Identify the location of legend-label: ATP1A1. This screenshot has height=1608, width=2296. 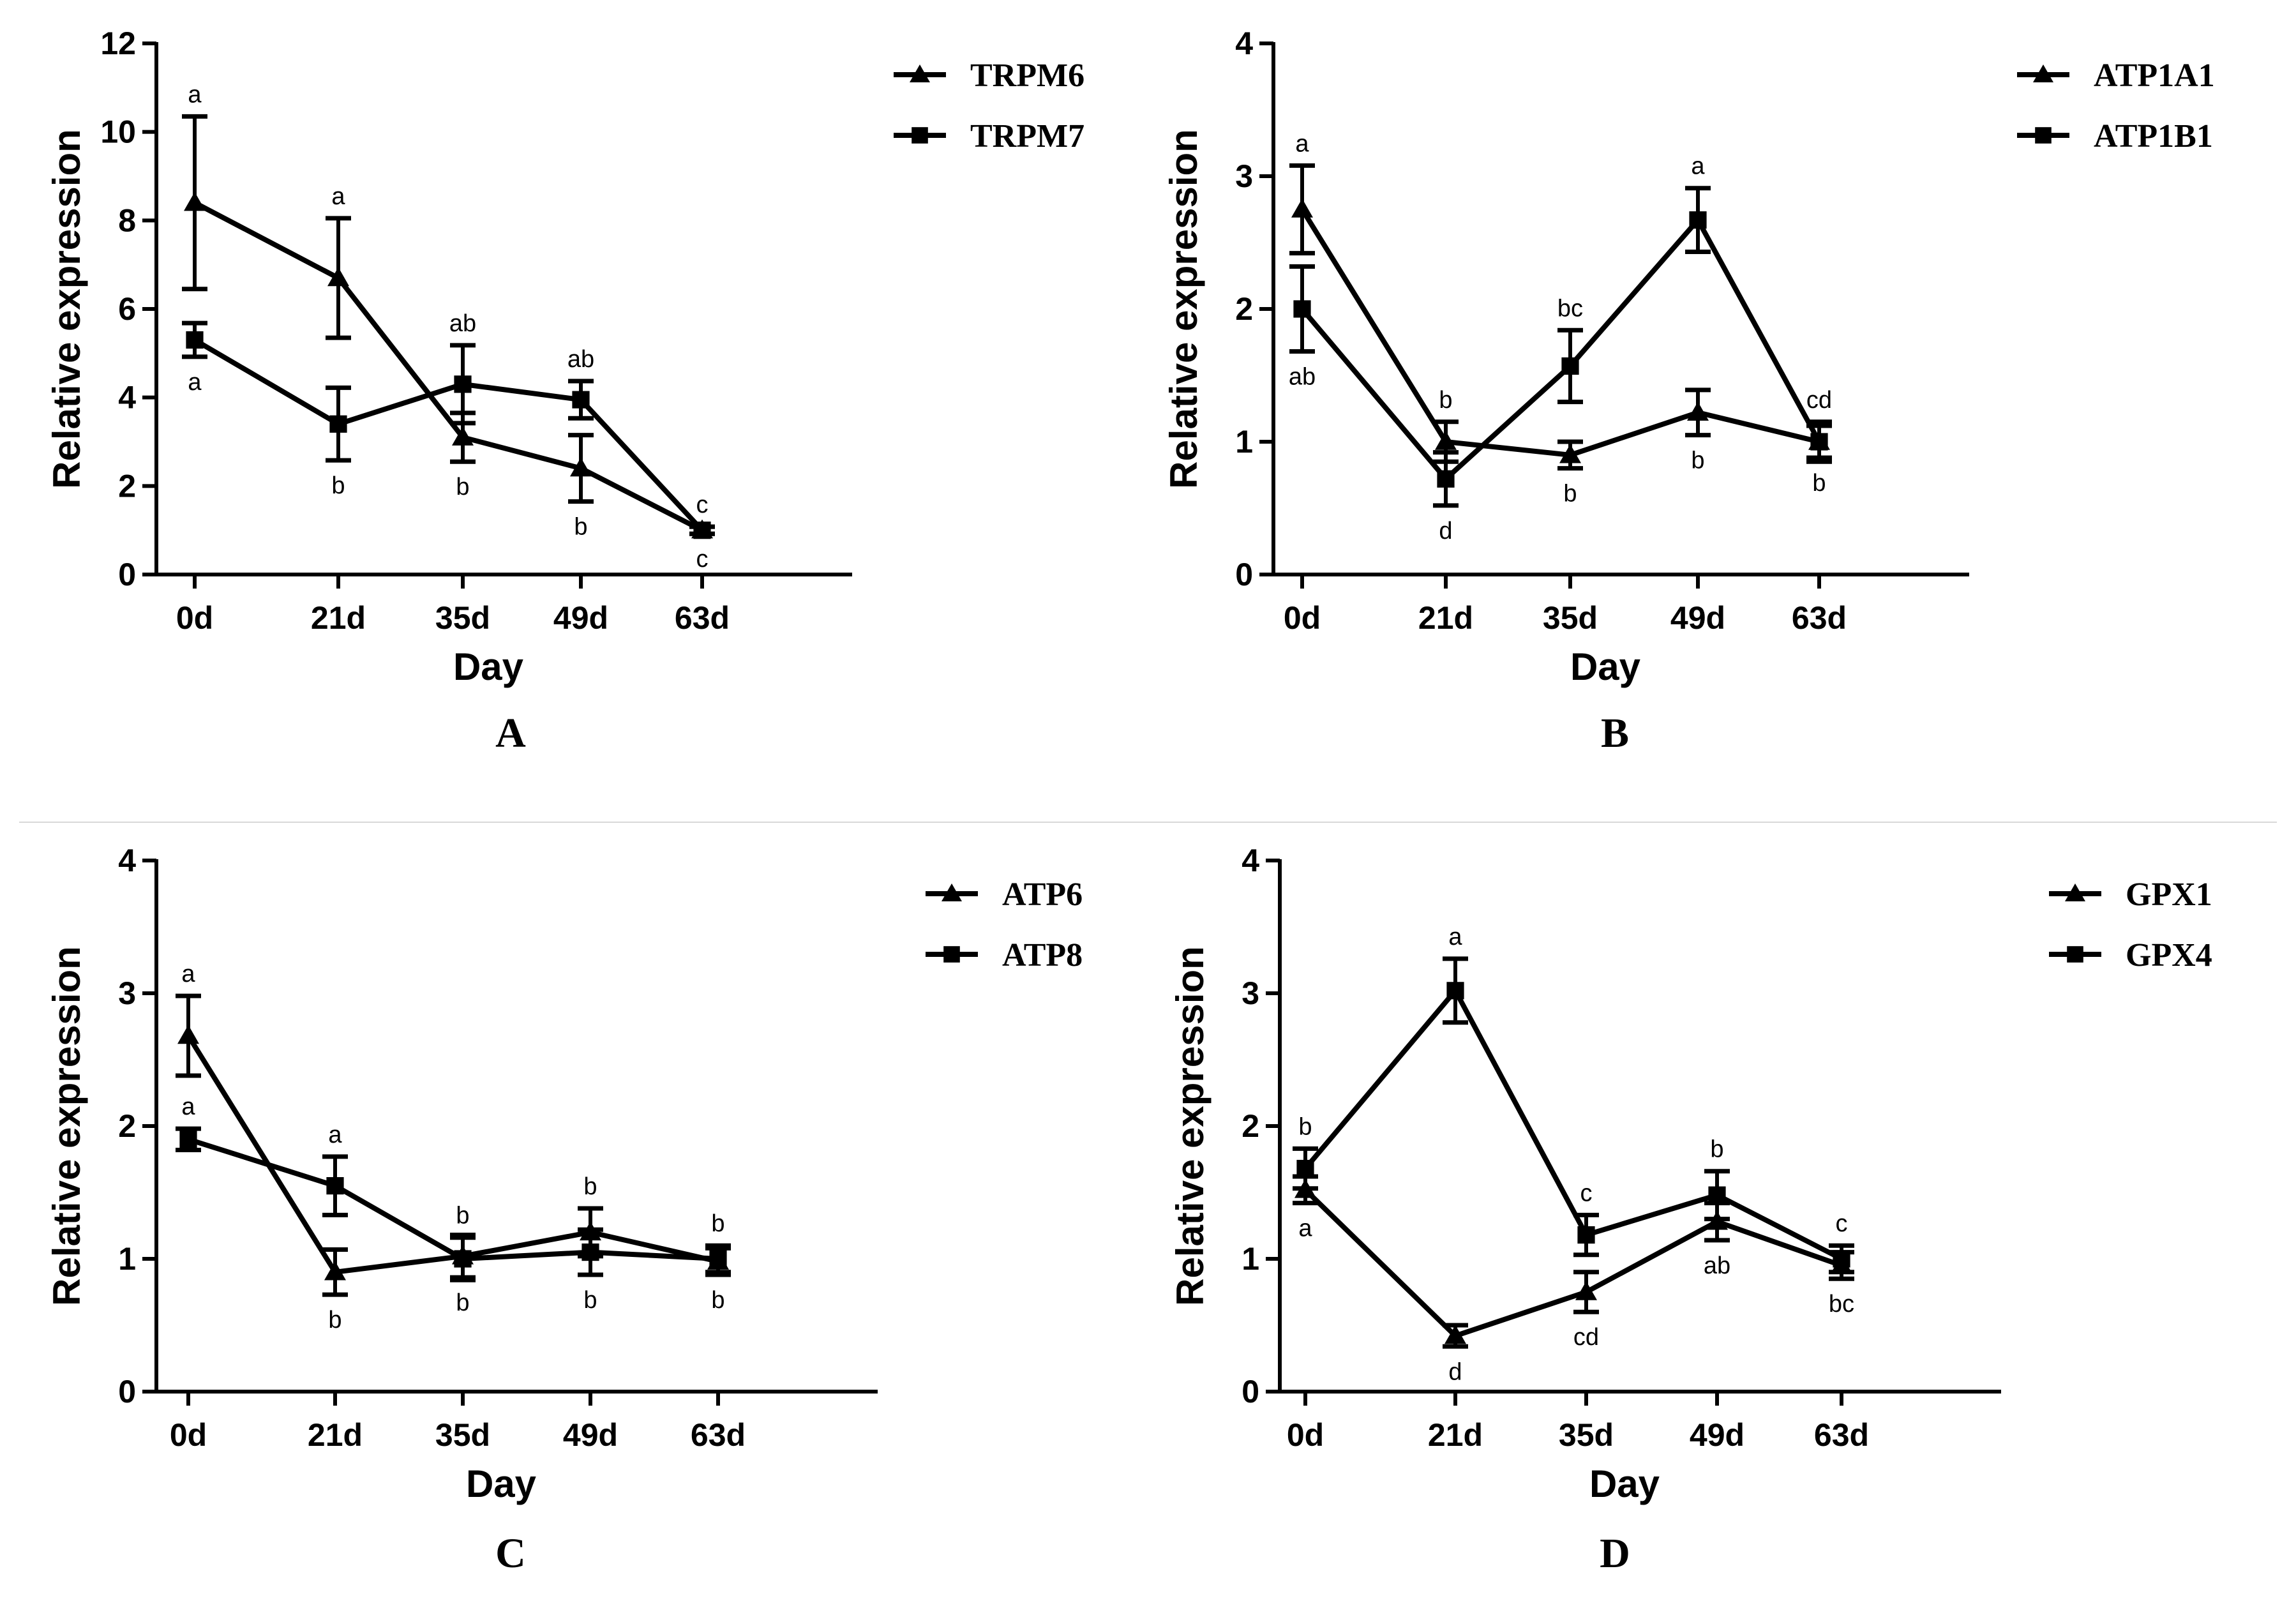
(2154, 75).